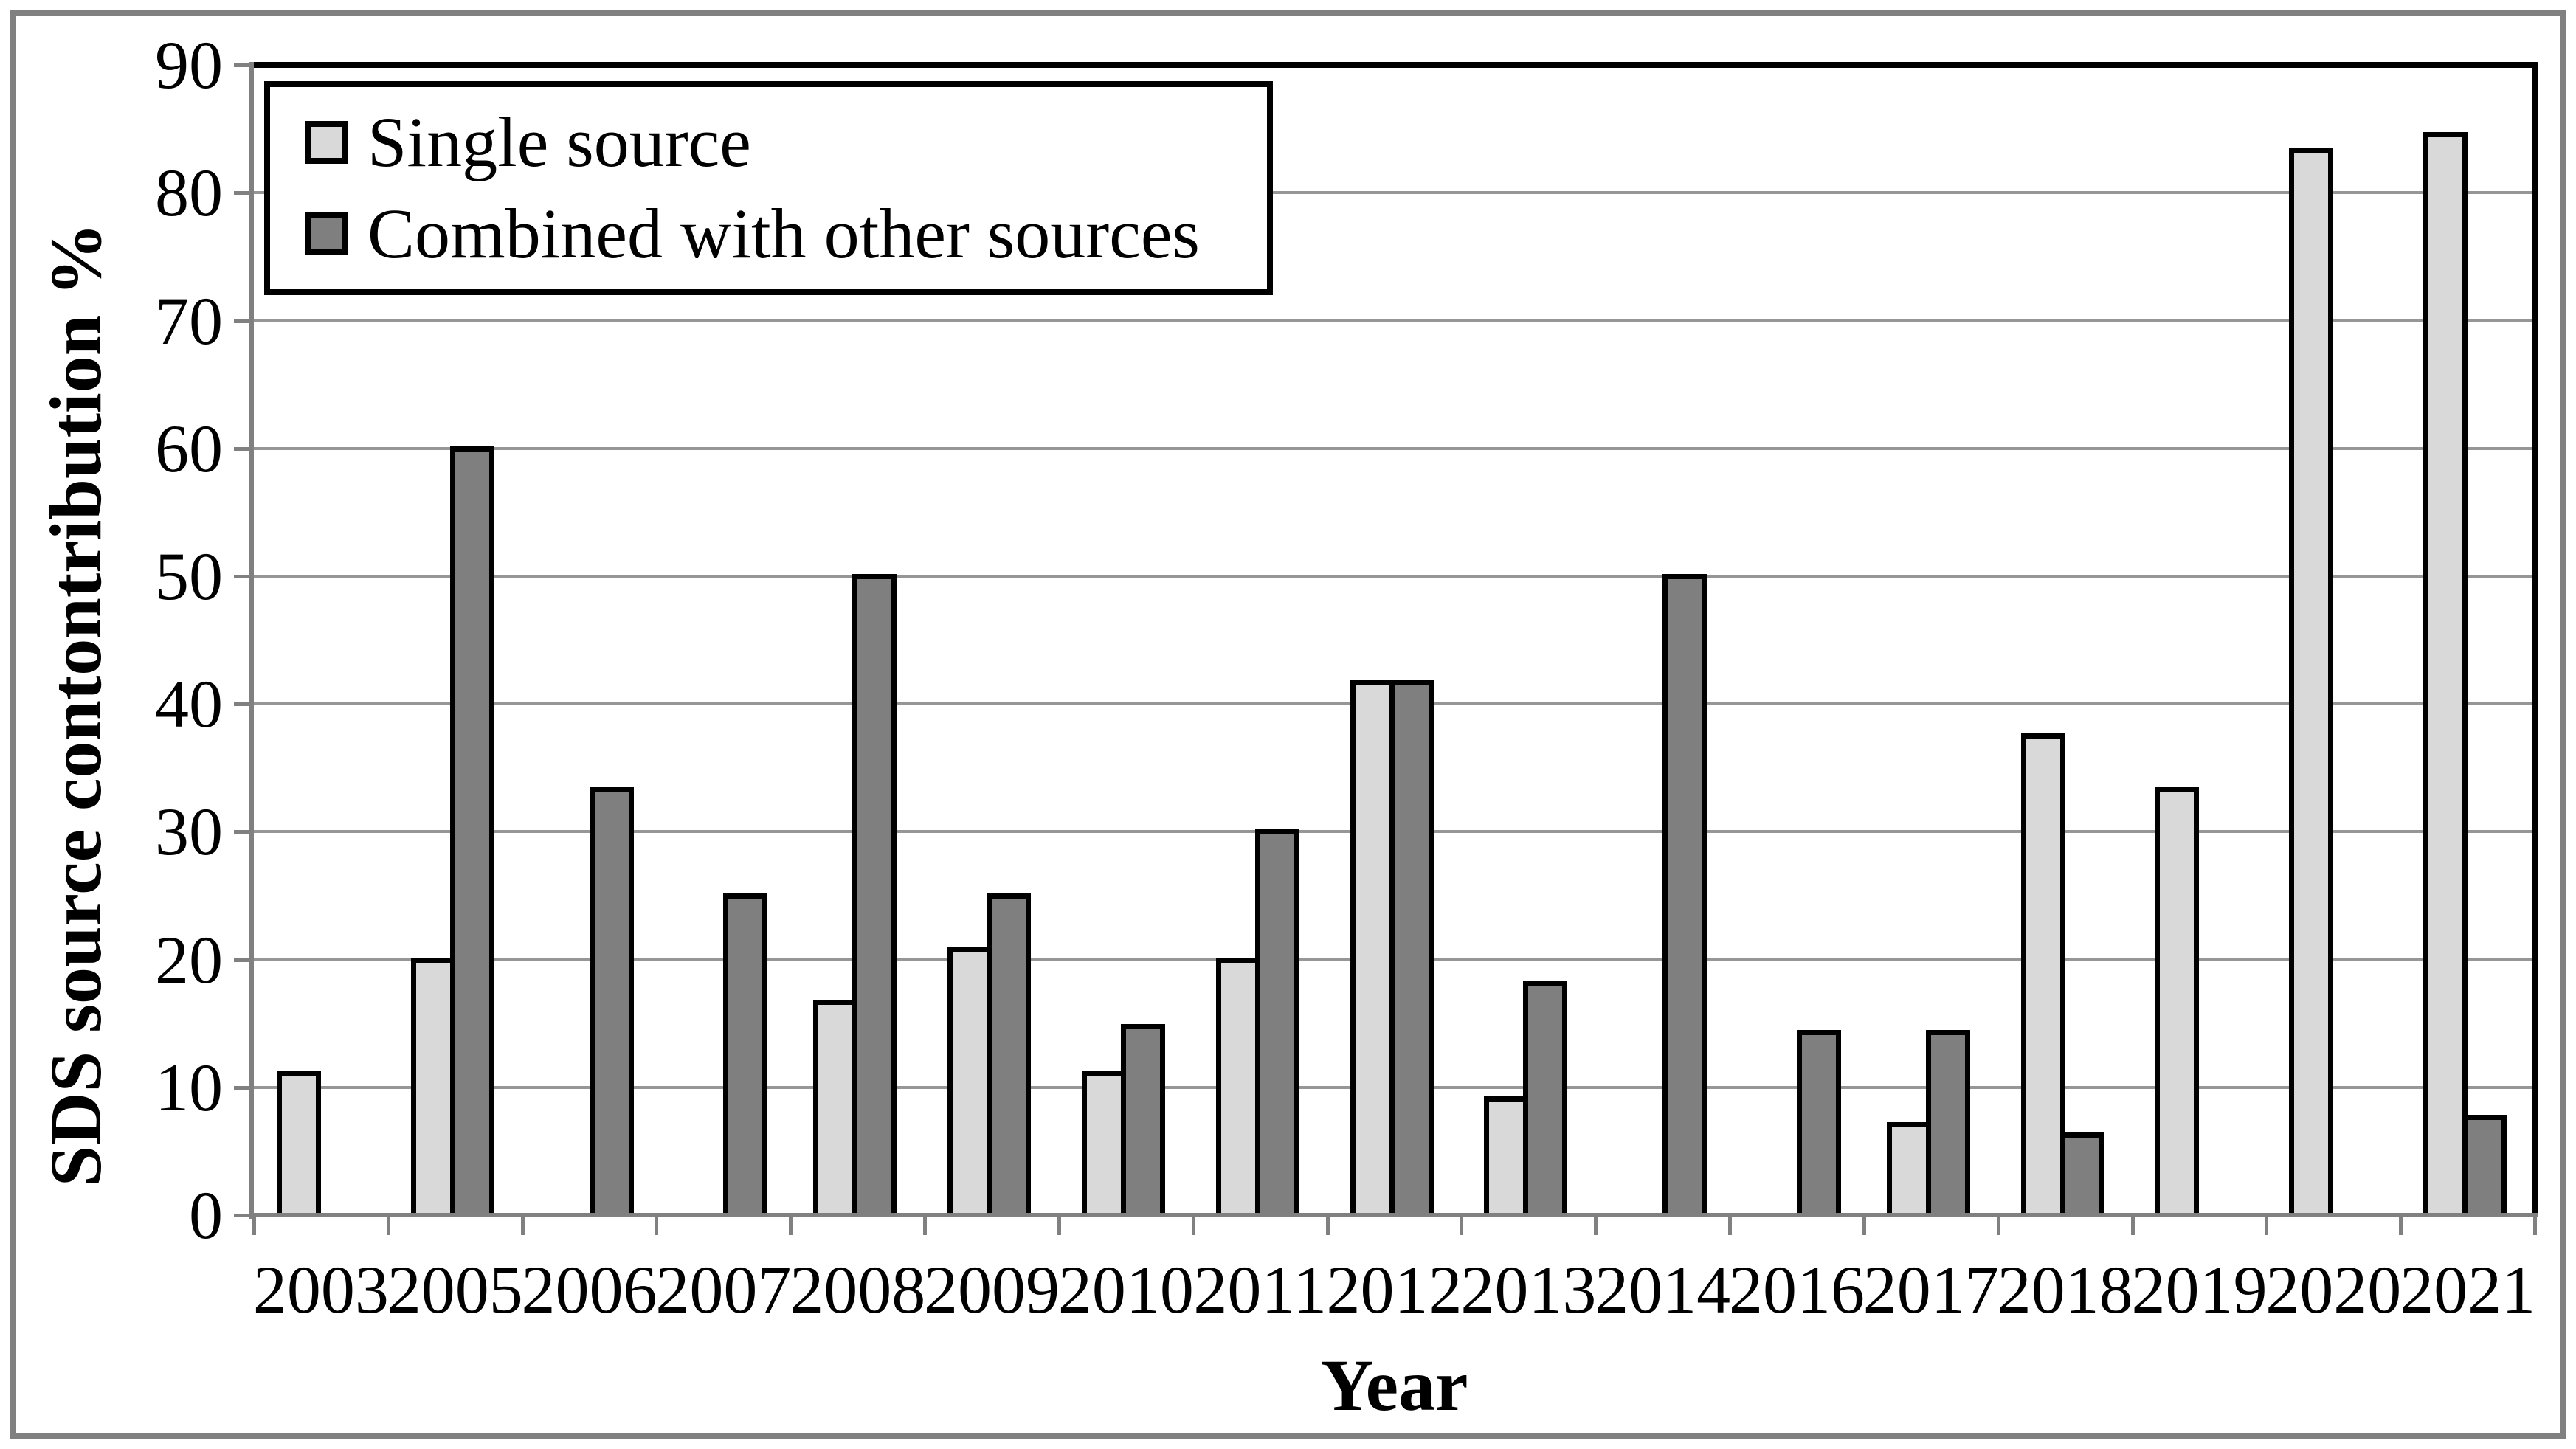 The image size is (2576, 1449). What do you see at coordinates (836, 1106) in the screenshot?
I see `bar-single-2008` at bounding box center [836, 1106].